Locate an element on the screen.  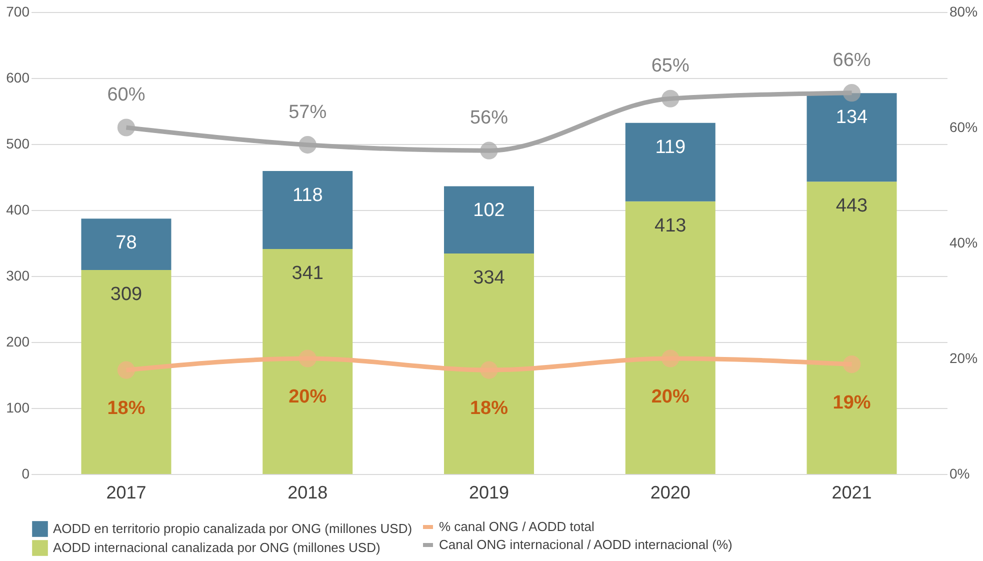
data-label: 443 is located at coordinates (852, 206).